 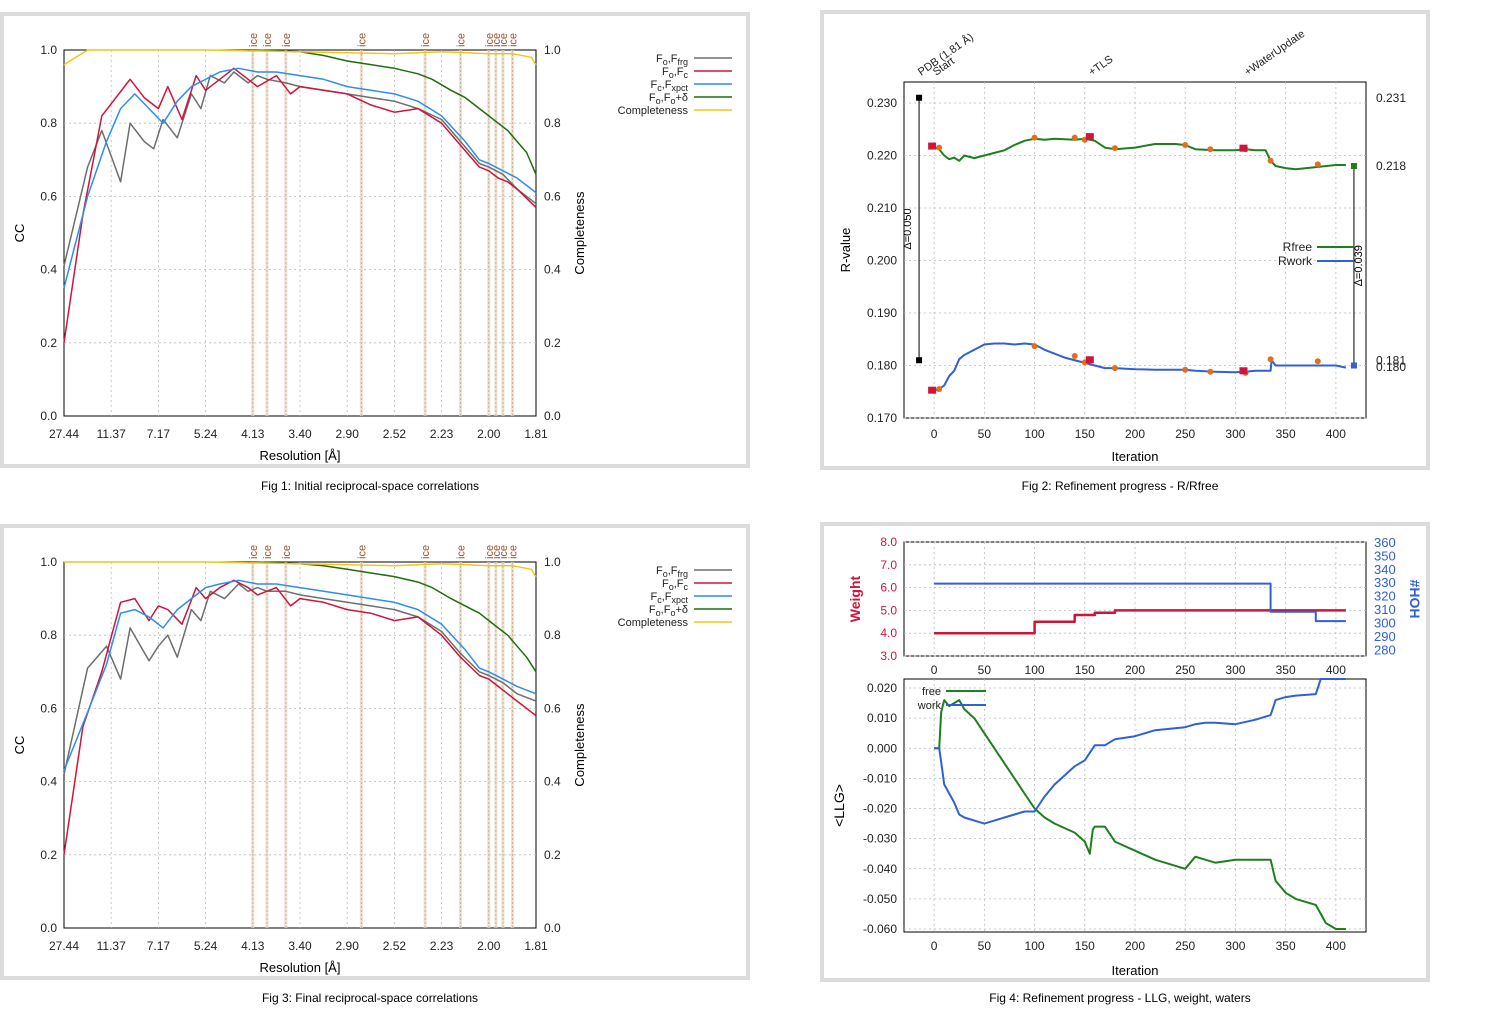 What do you see at coordinates (880, 839) in the screenshot?
I see `llg-tick-label: -0.030` at bounding box center [880, 839].